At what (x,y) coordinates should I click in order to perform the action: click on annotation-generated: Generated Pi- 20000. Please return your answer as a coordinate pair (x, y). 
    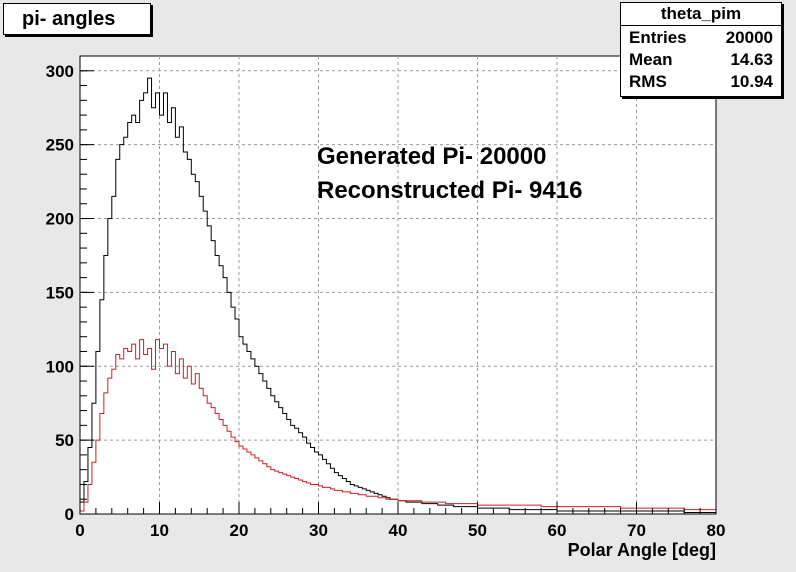
    Looking at the image, I should click on (432, 156).